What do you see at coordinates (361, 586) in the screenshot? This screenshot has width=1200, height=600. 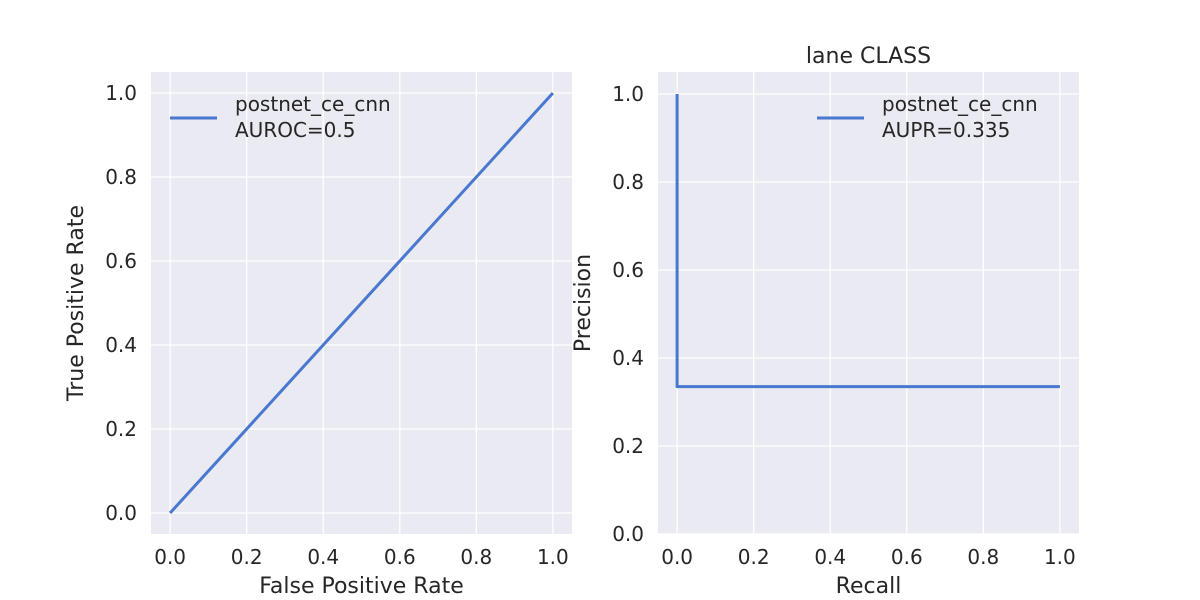 I see `x-axis-label: False Positive Rate` at bounding box center [361, 586].